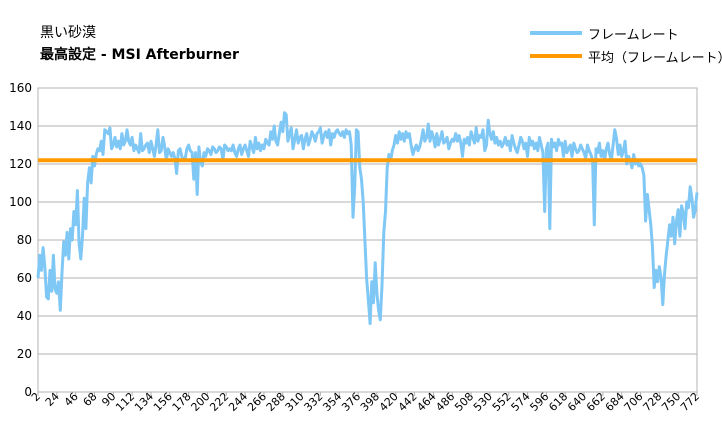 The image size is (722, 437). Describe the element at coordinates (556, 33) in the screenshot. I see `legend-swatch-framerate` at that location.